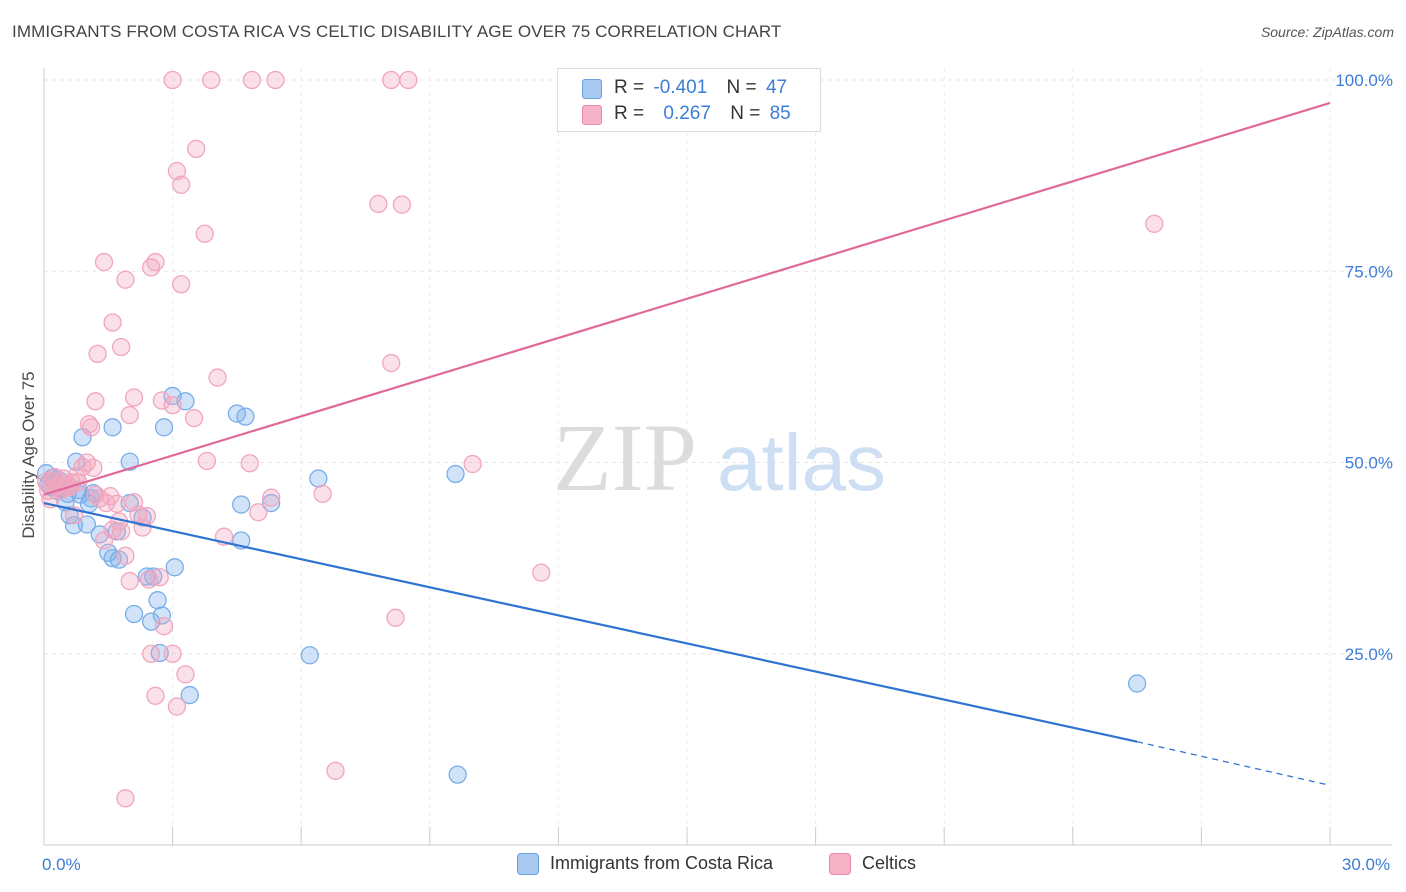 This screenshot has height=892, width=1406. What do you see at coordinates (680, 87) in the screenshot?
I see `r-value: -0.401` at bounding box center [680, 87].